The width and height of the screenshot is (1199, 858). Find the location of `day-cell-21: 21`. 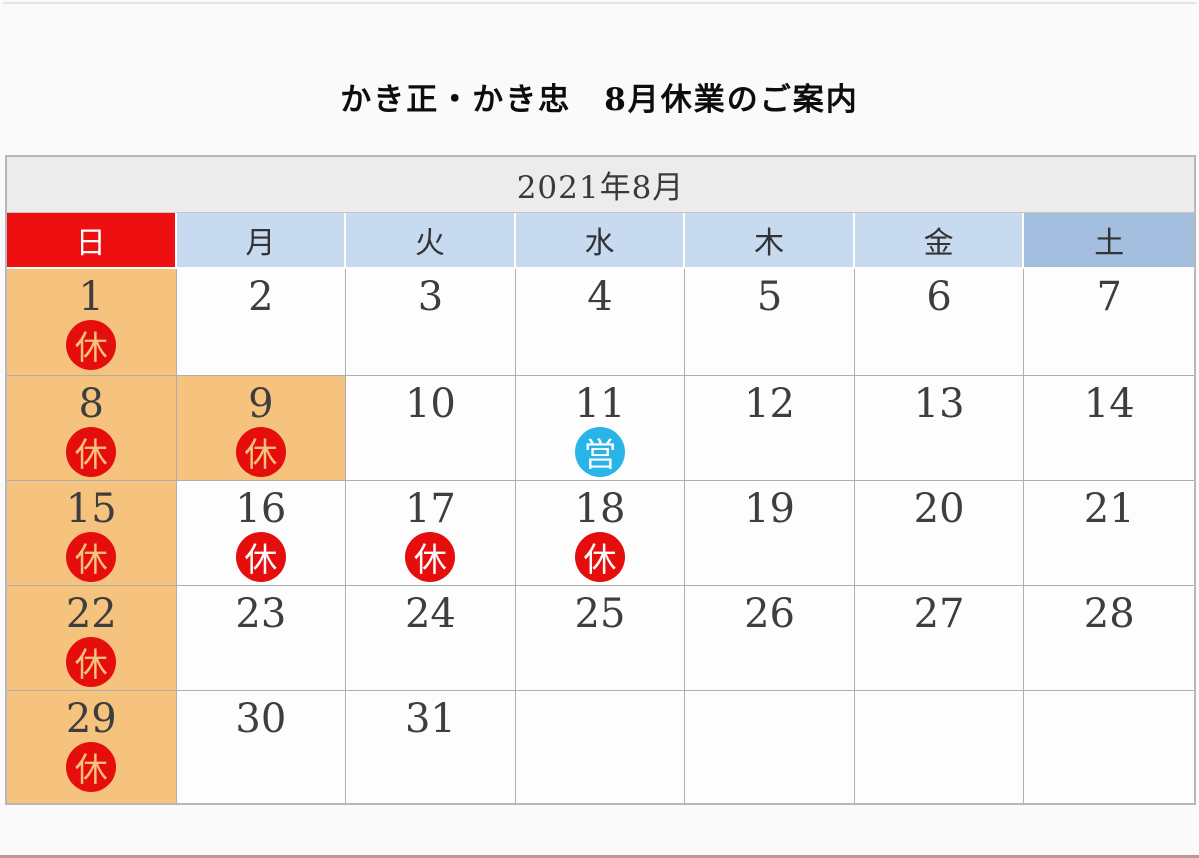

day-cell-21: 21 is located at coordinates (1109, 533).